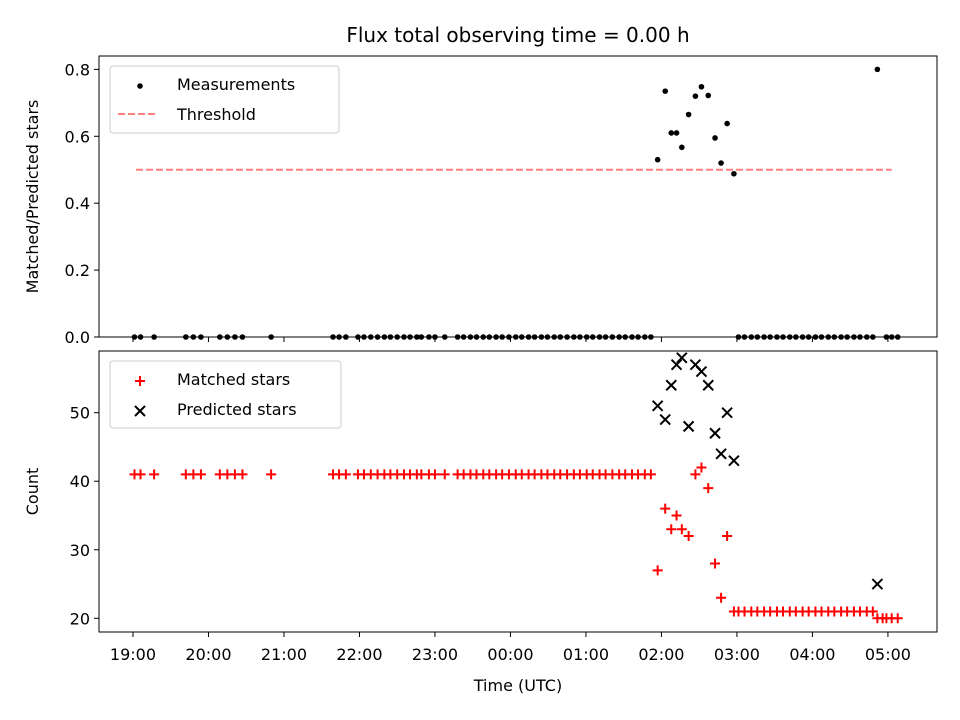  What do you see at coordinates (435, 654) in the screenshot?
I see `x-tick-label: 23:00` at bounding box center [435, 654].